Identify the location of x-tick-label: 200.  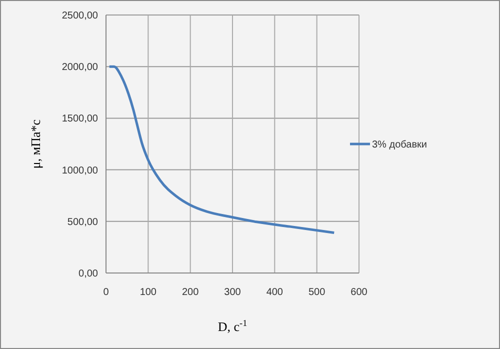
(191, 292).